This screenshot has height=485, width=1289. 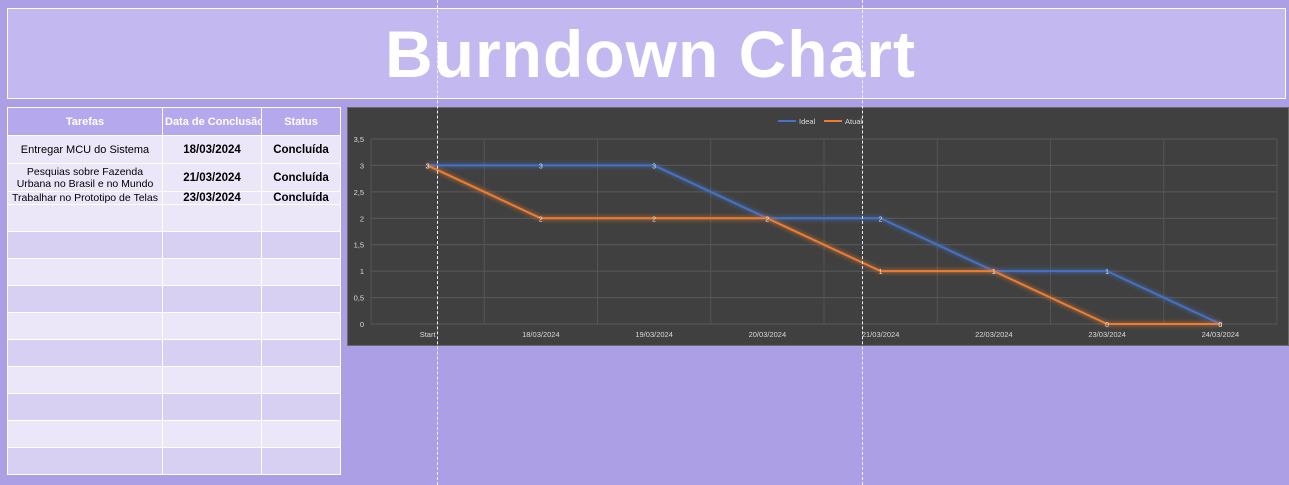 What do you see at coordinates (881, 334) in the screenshot?
I see `x-tick-label: 21/03/2024` at bounding box center [881, 334].